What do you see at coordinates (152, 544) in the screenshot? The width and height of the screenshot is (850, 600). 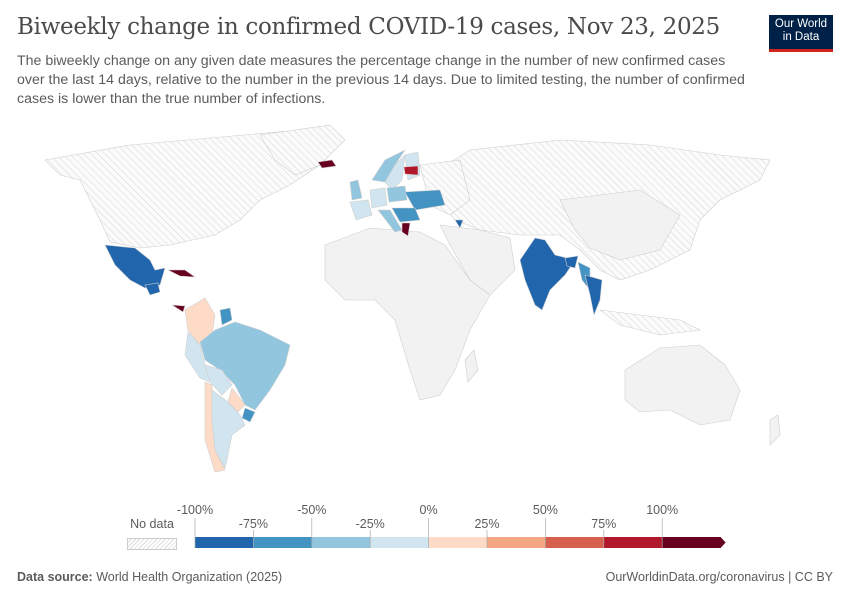 I see `legend-no-data-swatch` at bounding box center [152, 544].